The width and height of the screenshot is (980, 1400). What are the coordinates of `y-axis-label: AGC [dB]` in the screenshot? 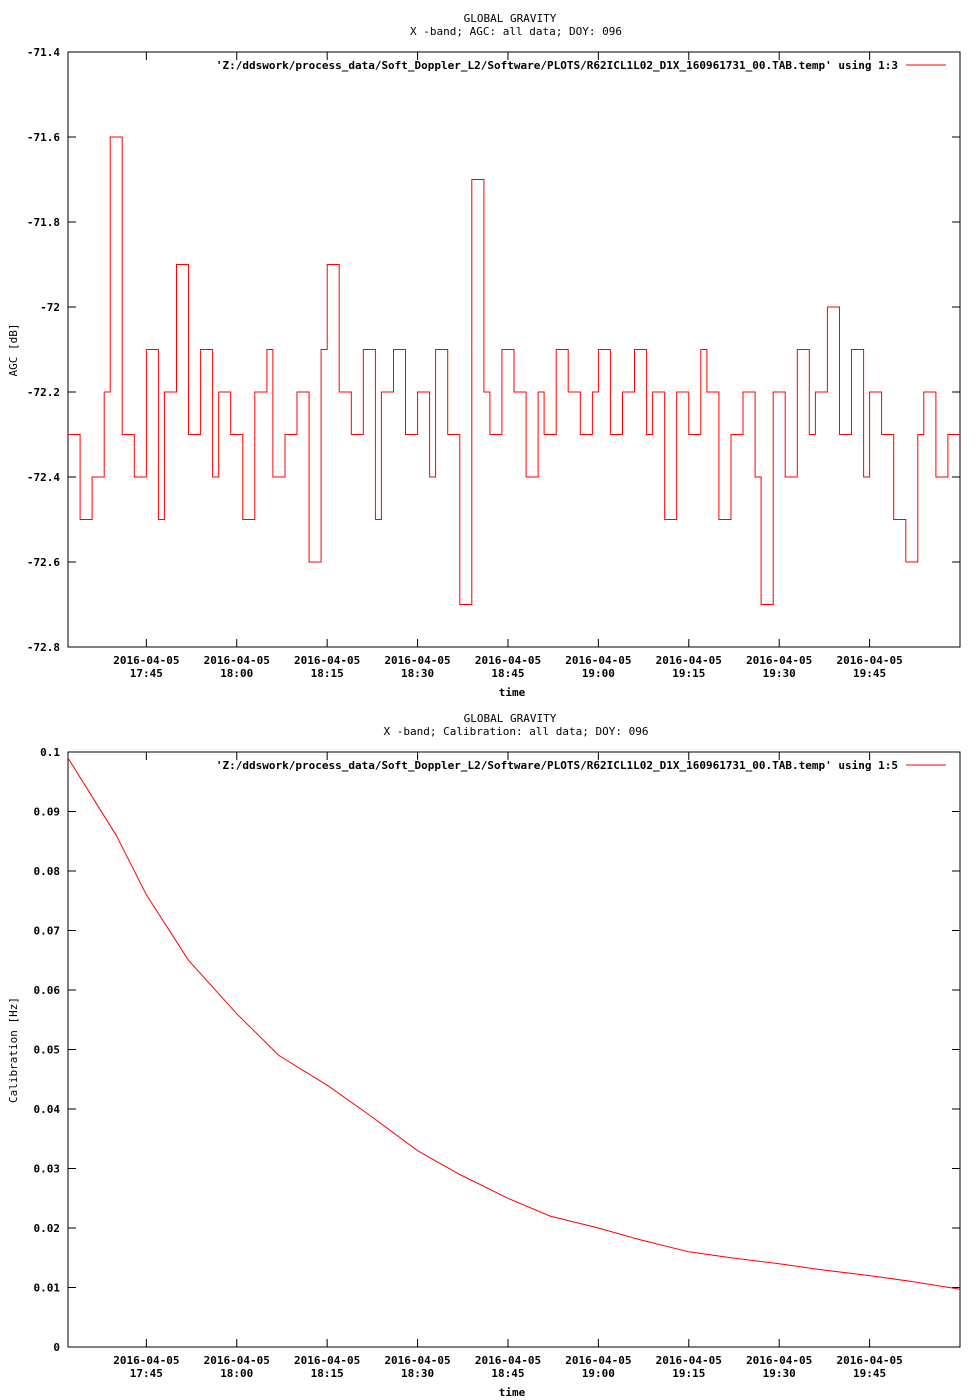 It's located at (13, 350).